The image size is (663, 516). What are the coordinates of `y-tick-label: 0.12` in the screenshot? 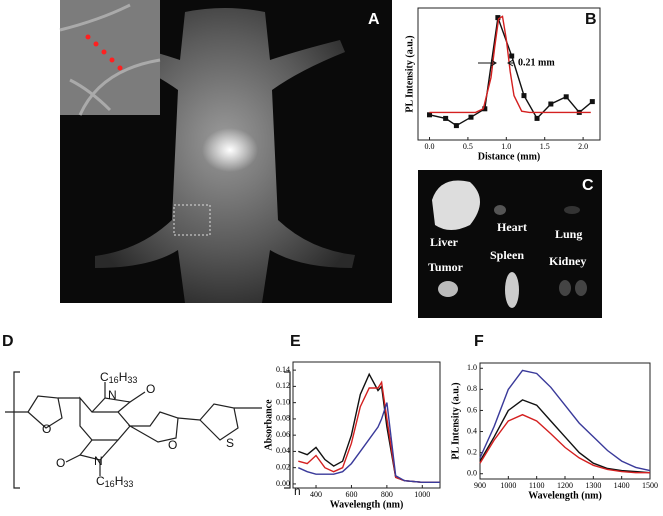 It's located at (283, 385).